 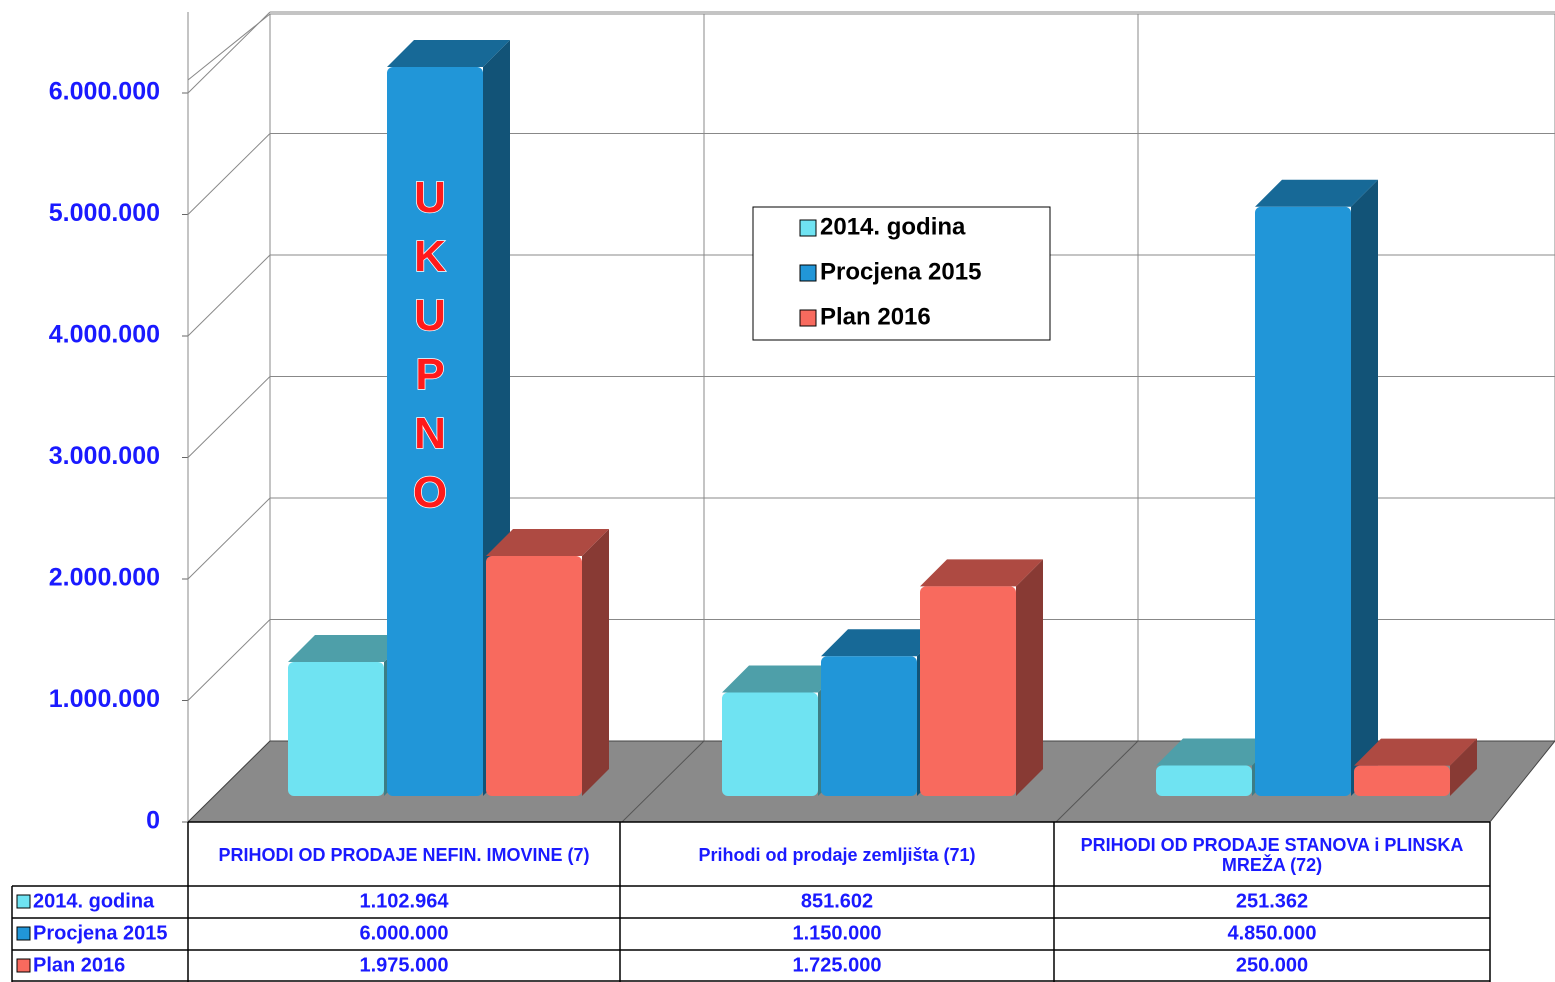 I want to click on annotation: UKUPNO, so click(x=430, y=345).